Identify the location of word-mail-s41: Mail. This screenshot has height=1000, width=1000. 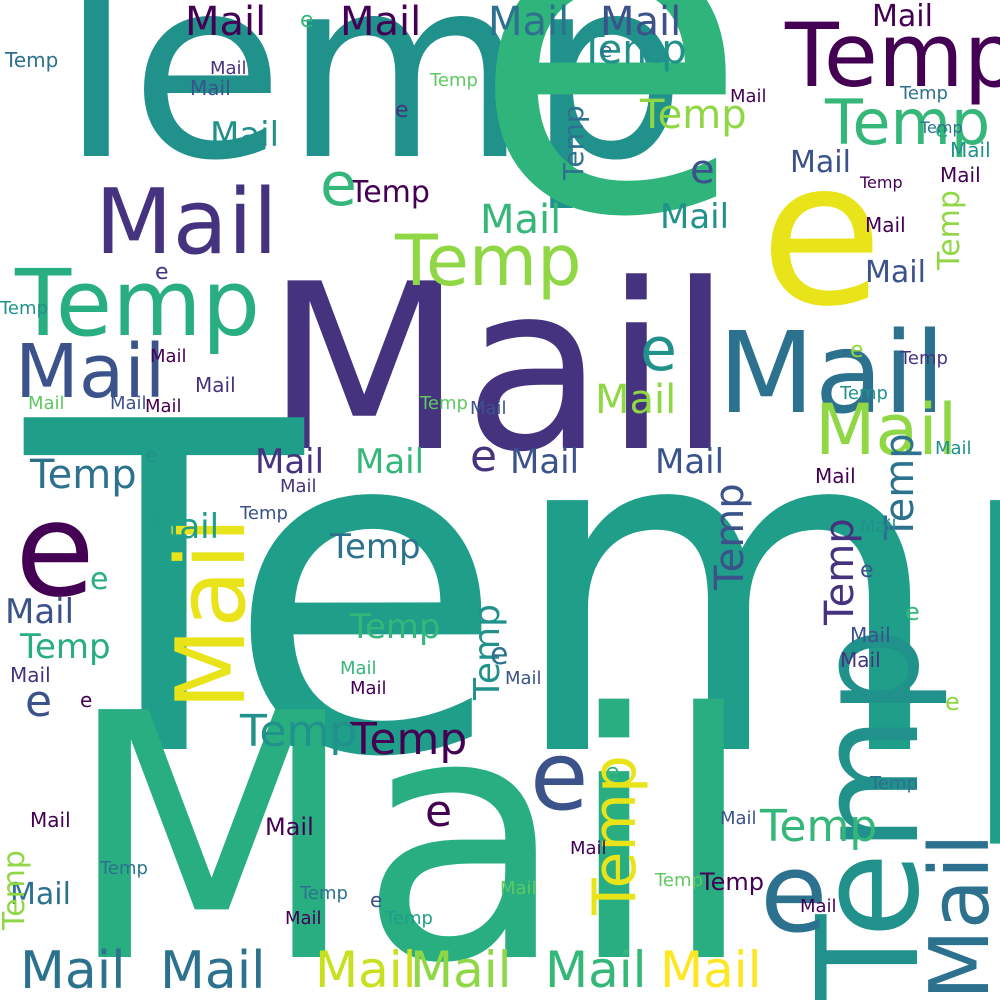
(30, 675).